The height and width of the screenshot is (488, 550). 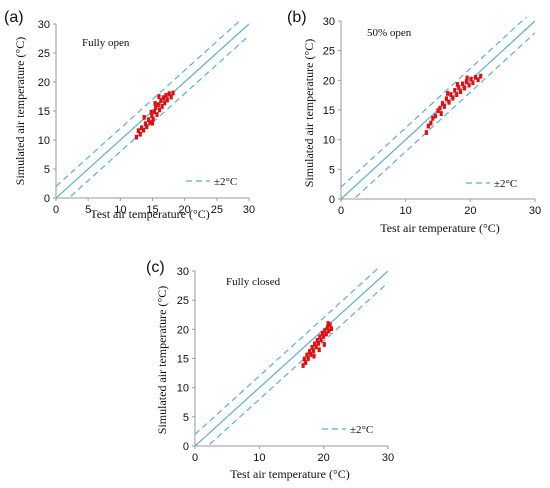 I want to click on y-tick-label: 20, so click(x=183, y=330).